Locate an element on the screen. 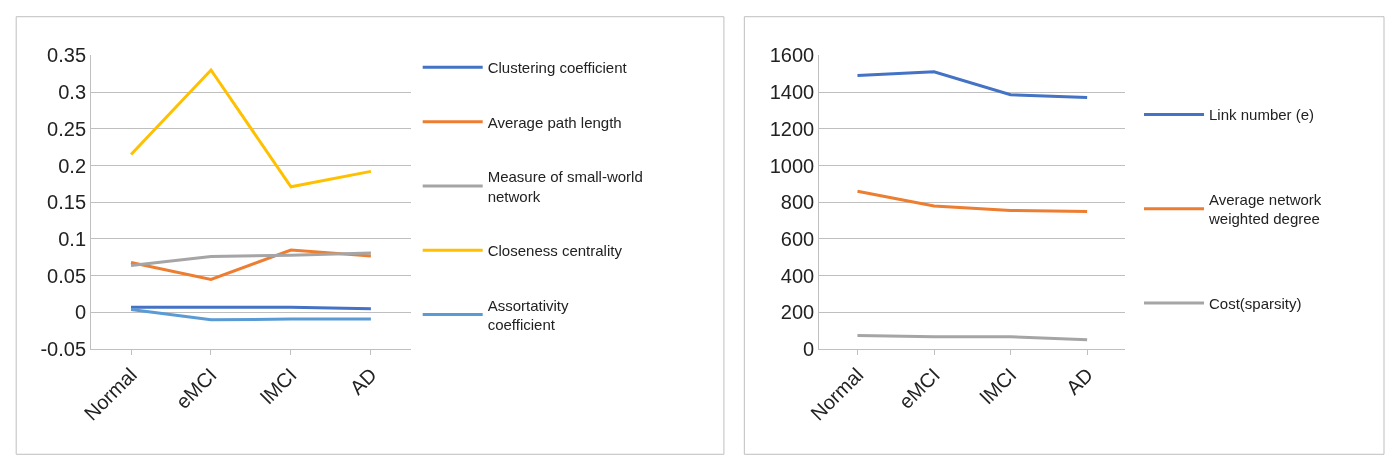 This screenshot has width=1394, height=471. y-tick-label: 1400 is located at coordinates (792, 92).